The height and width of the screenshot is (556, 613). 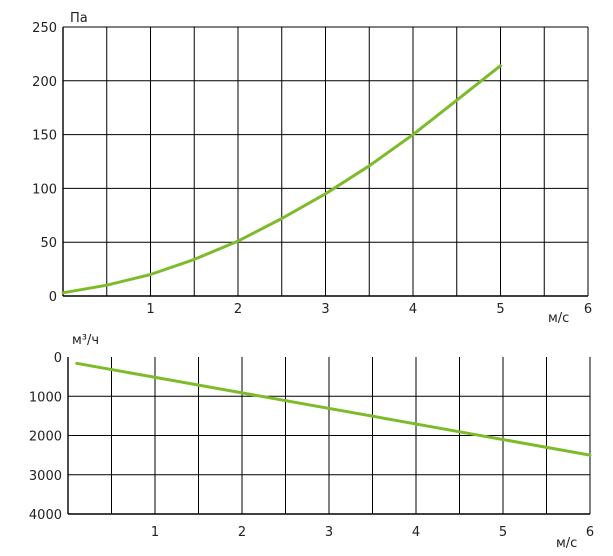 I want to click on airflow-y-ticks: 0 1000 2000 3000 4000, so click(x=45, y=437).